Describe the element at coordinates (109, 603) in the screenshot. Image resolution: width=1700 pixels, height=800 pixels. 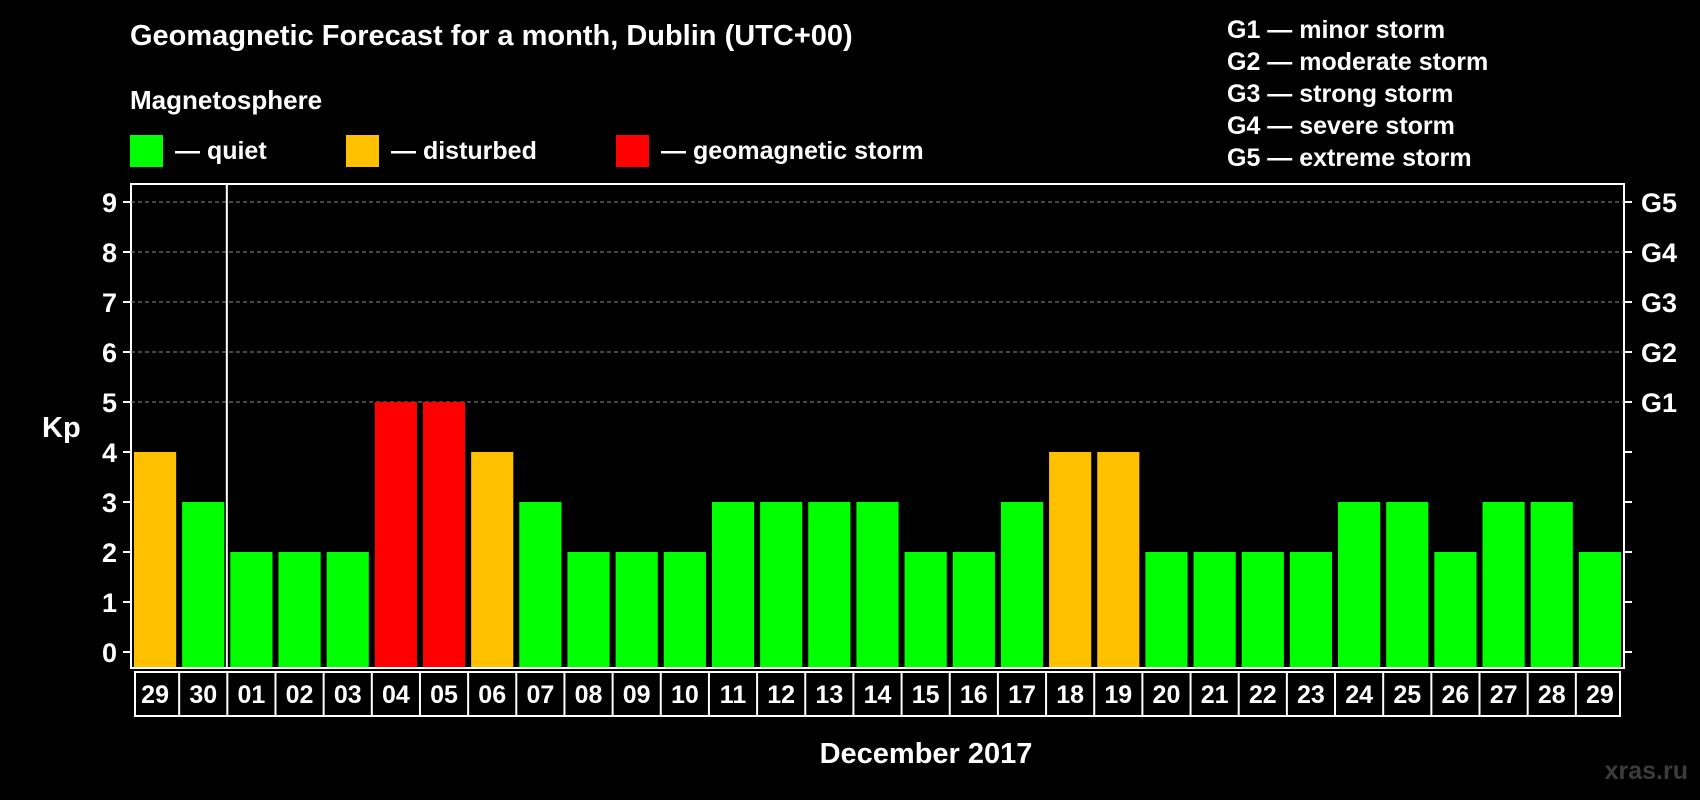
I see `y-tick-label: 1` at that location.